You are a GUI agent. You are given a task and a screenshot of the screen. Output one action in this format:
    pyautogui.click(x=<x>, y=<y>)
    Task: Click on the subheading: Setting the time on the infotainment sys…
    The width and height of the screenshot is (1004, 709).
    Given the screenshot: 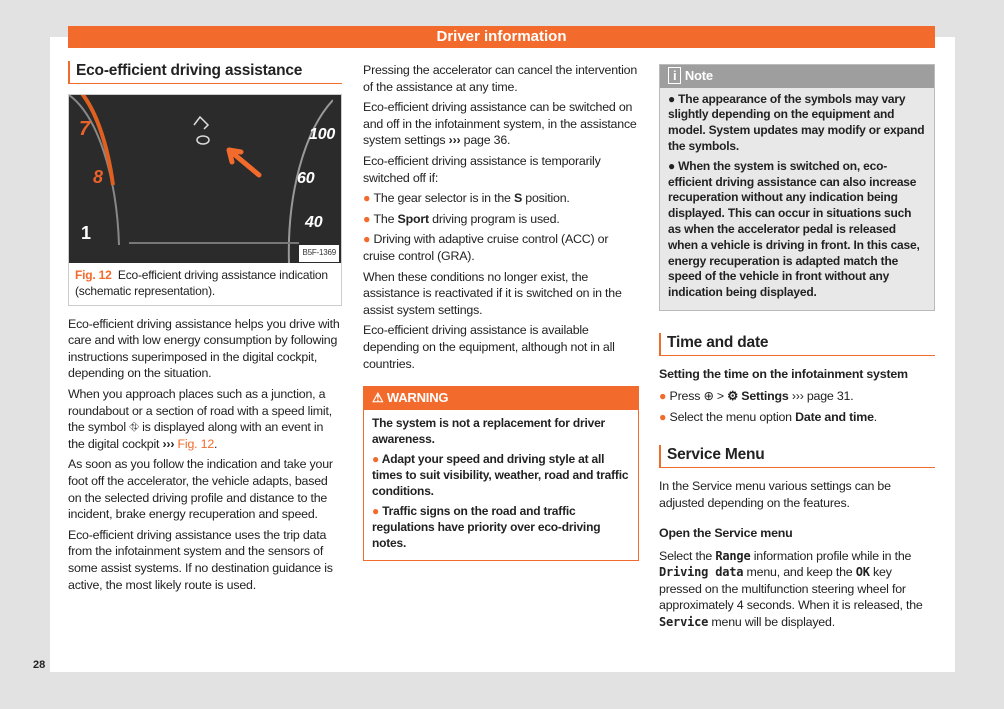 What is the action you would take?
    pyautogui.click(x=783, y=373)
    